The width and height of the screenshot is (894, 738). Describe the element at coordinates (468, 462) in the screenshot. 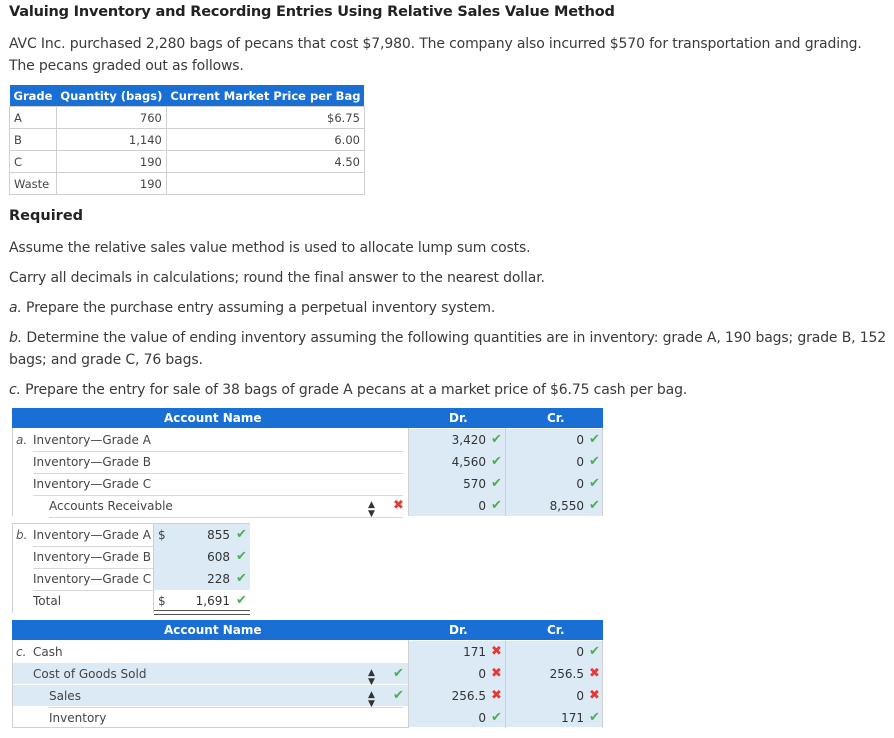

I see `dr-input: 4,560` at that location.